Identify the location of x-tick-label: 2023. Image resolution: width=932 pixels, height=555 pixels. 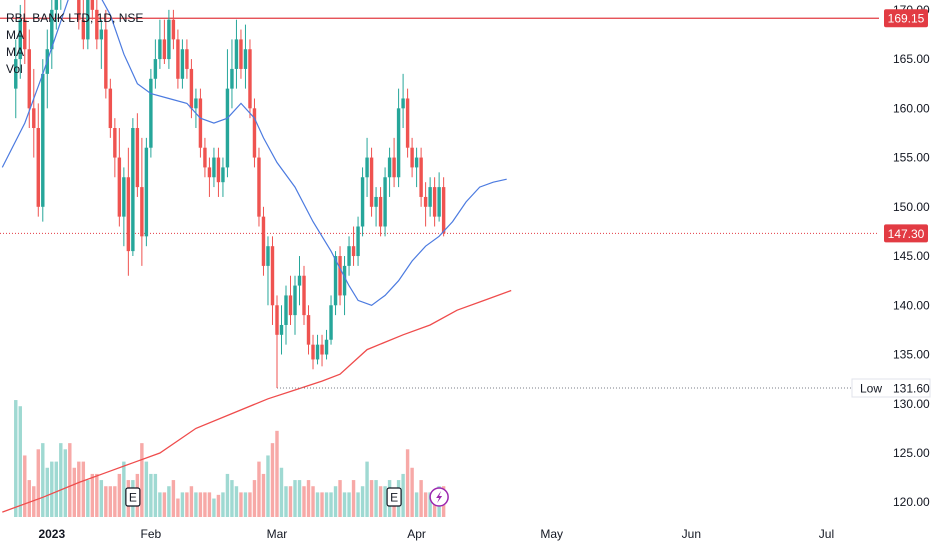
(51, 534).